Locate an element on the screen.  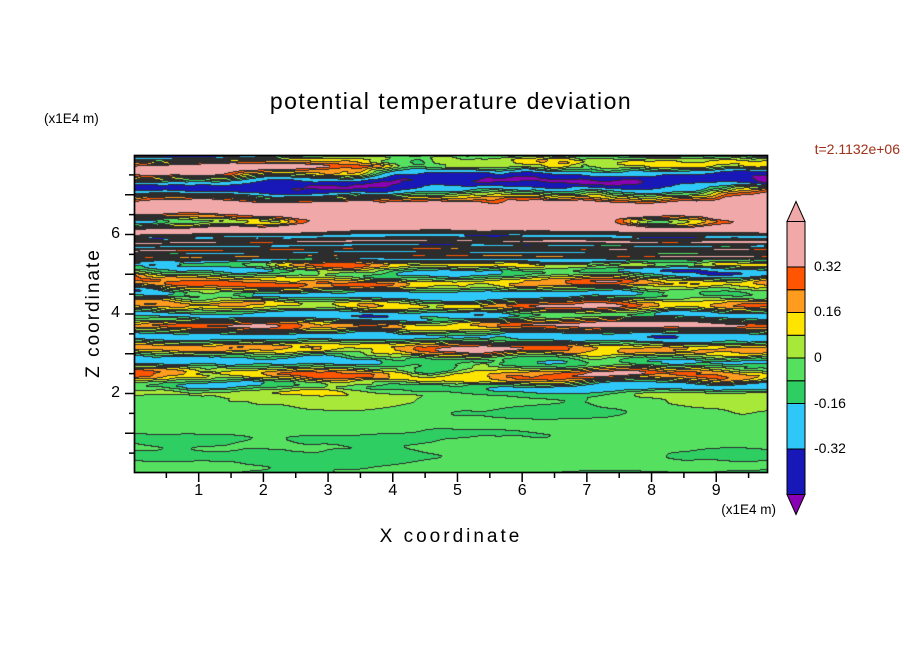
x-tick-label: 3 is located at coordinates (328, 490).